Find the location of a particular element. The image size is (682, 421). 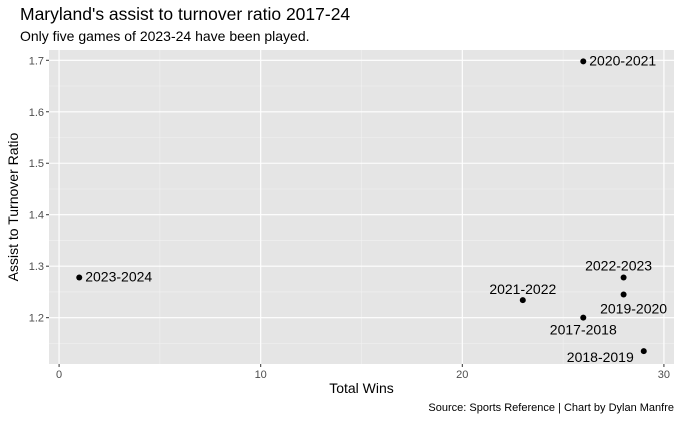

point-label: 2023-2024 is located at coordinates (118, 277).